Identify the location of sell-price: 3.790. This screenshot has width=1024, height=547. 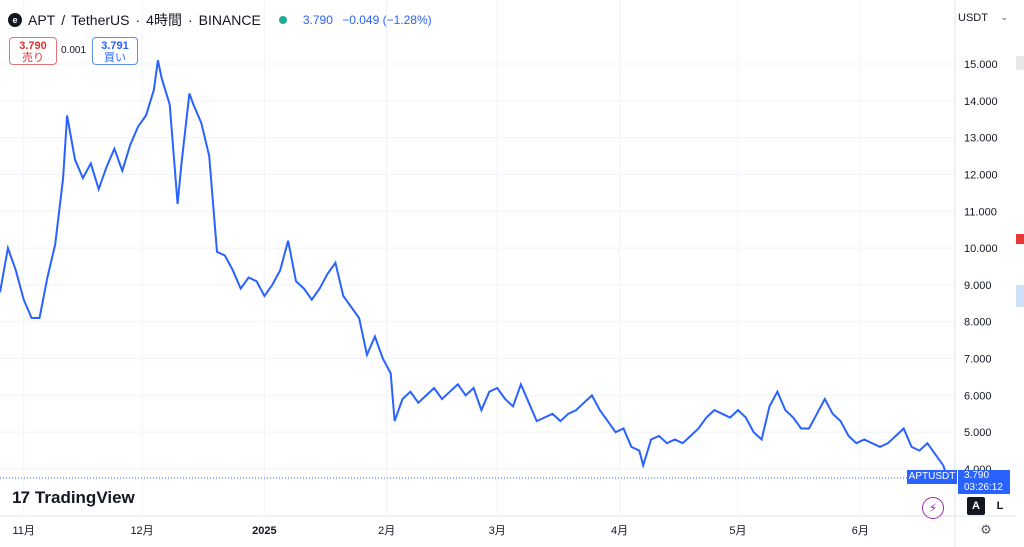
(33, 46).